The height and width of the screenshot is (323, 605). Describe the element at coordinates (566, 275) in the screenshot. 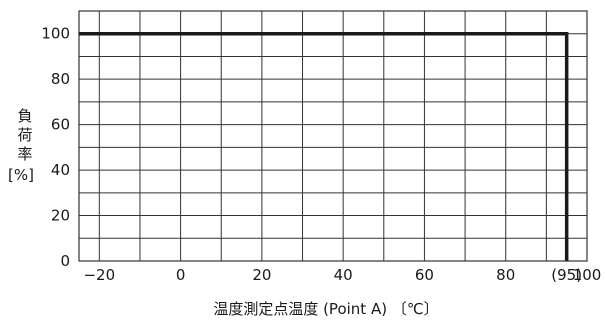

I see `x-tick-label: (95)` at that location.